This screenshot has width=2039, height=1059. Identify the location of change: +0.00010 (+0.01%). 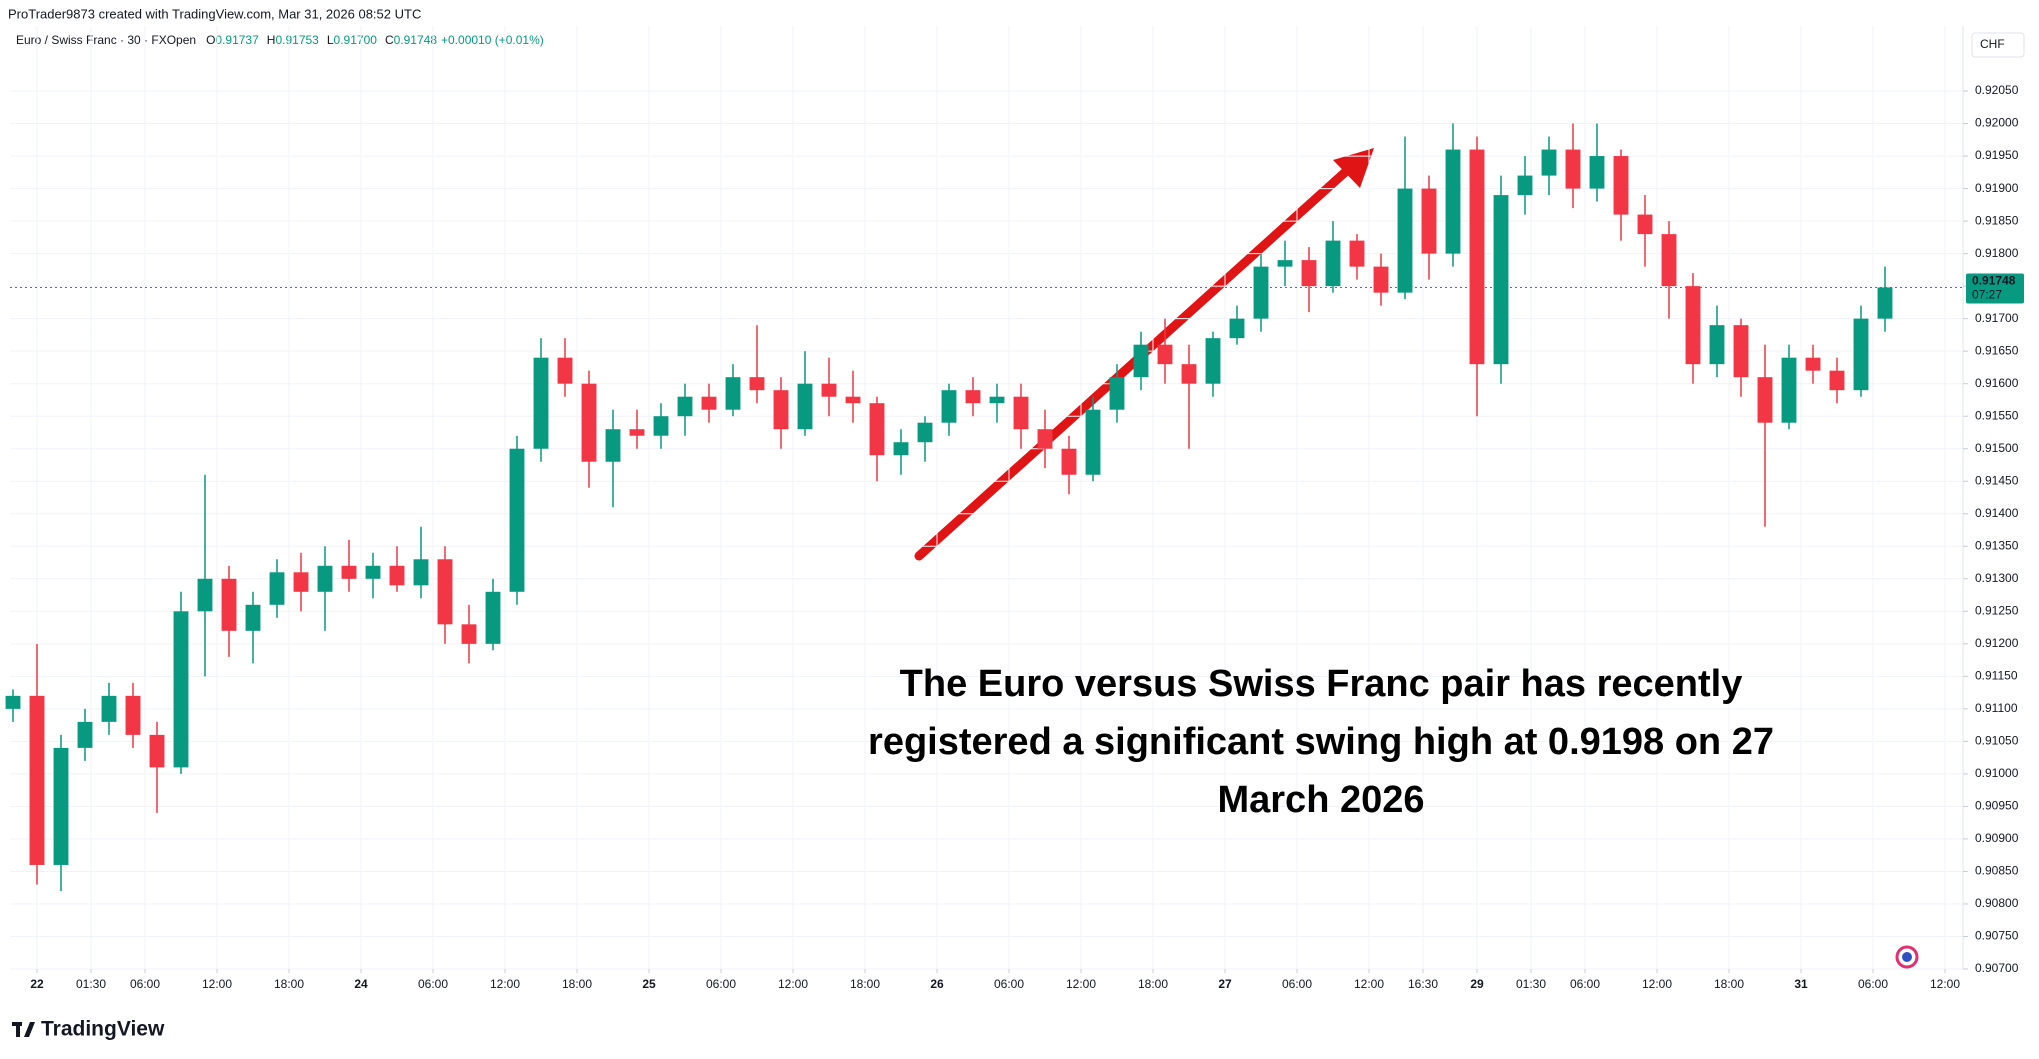
(492, 40).